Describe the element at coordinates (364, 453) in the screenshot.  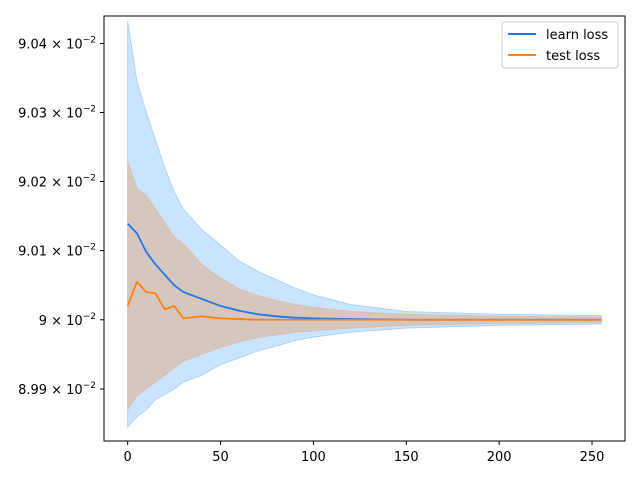
I see `x-axis-ticks: 0 50 100 150 200 250` at that location.